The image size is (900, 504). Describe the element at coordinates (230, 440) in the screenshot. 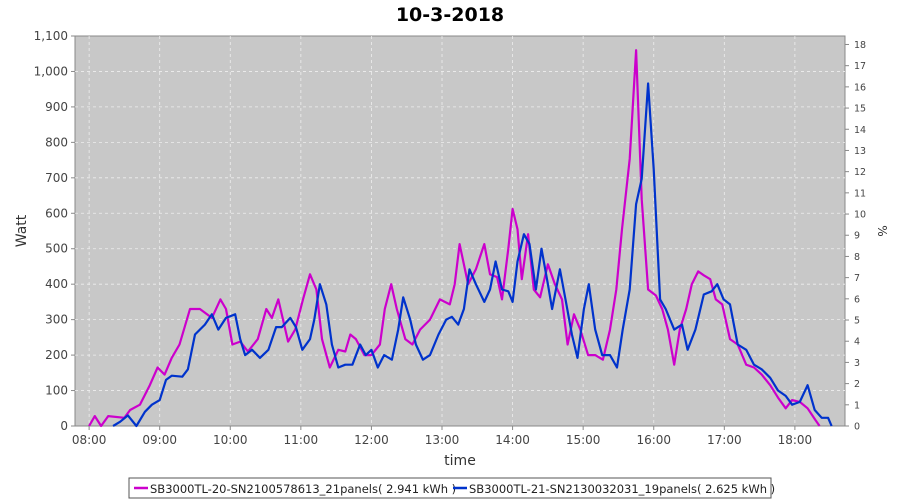

I see `x-tick-label: 10:00` at that location.